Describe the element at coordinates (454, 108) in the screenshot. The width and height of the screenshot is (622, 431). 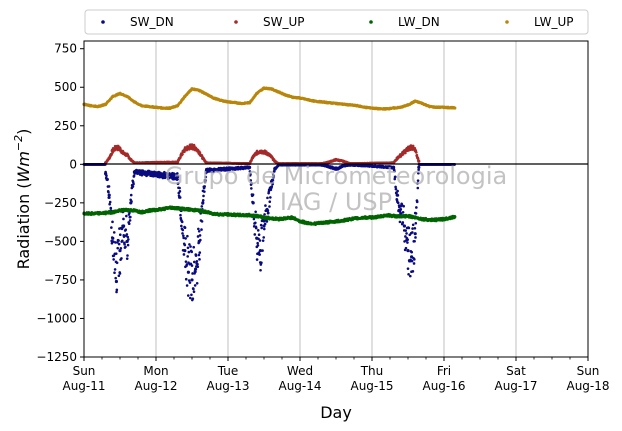
I see `dot-lw-up` at that location.